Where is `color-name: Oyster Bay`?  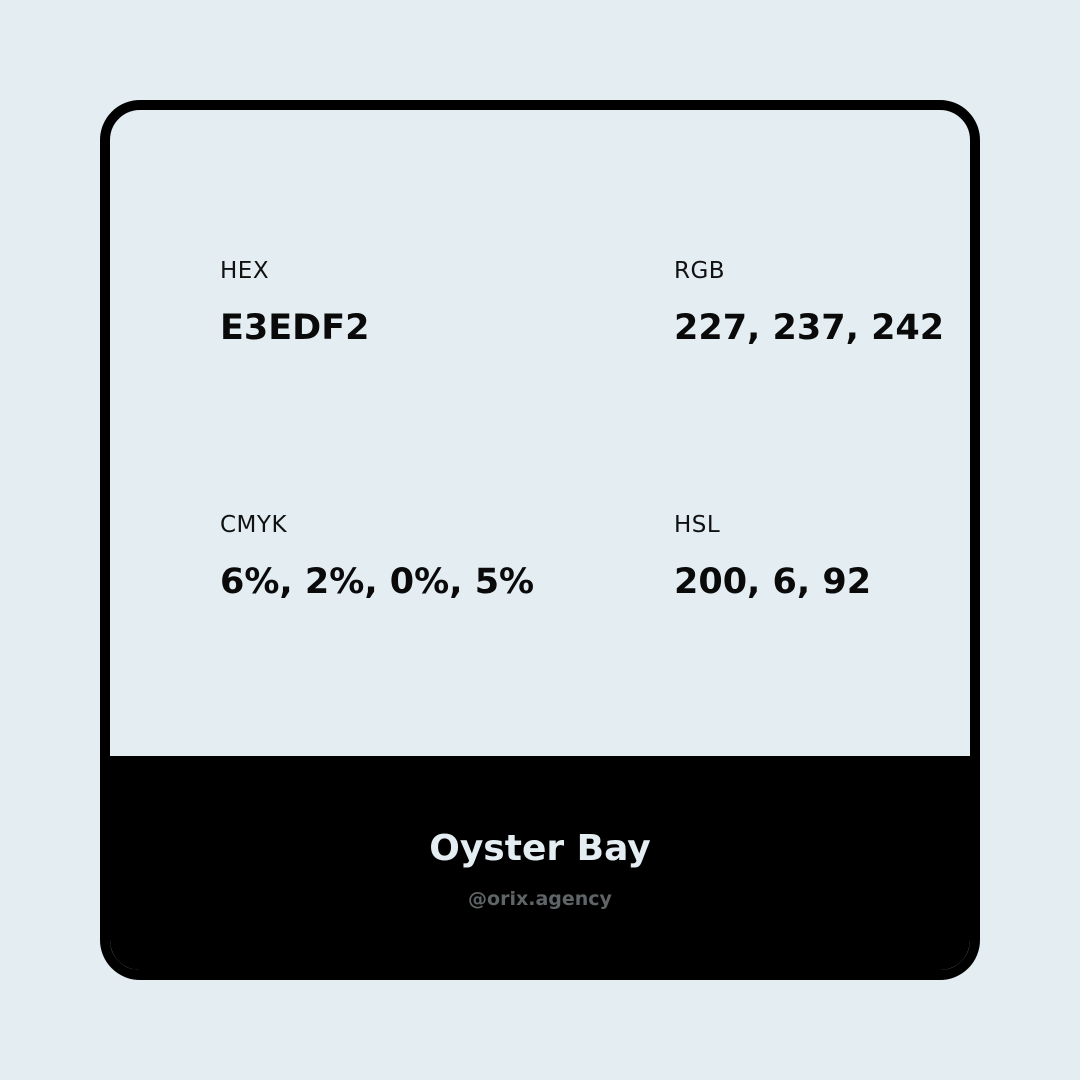 color-name: Oyster Bay is located at coordinates (540, 848).